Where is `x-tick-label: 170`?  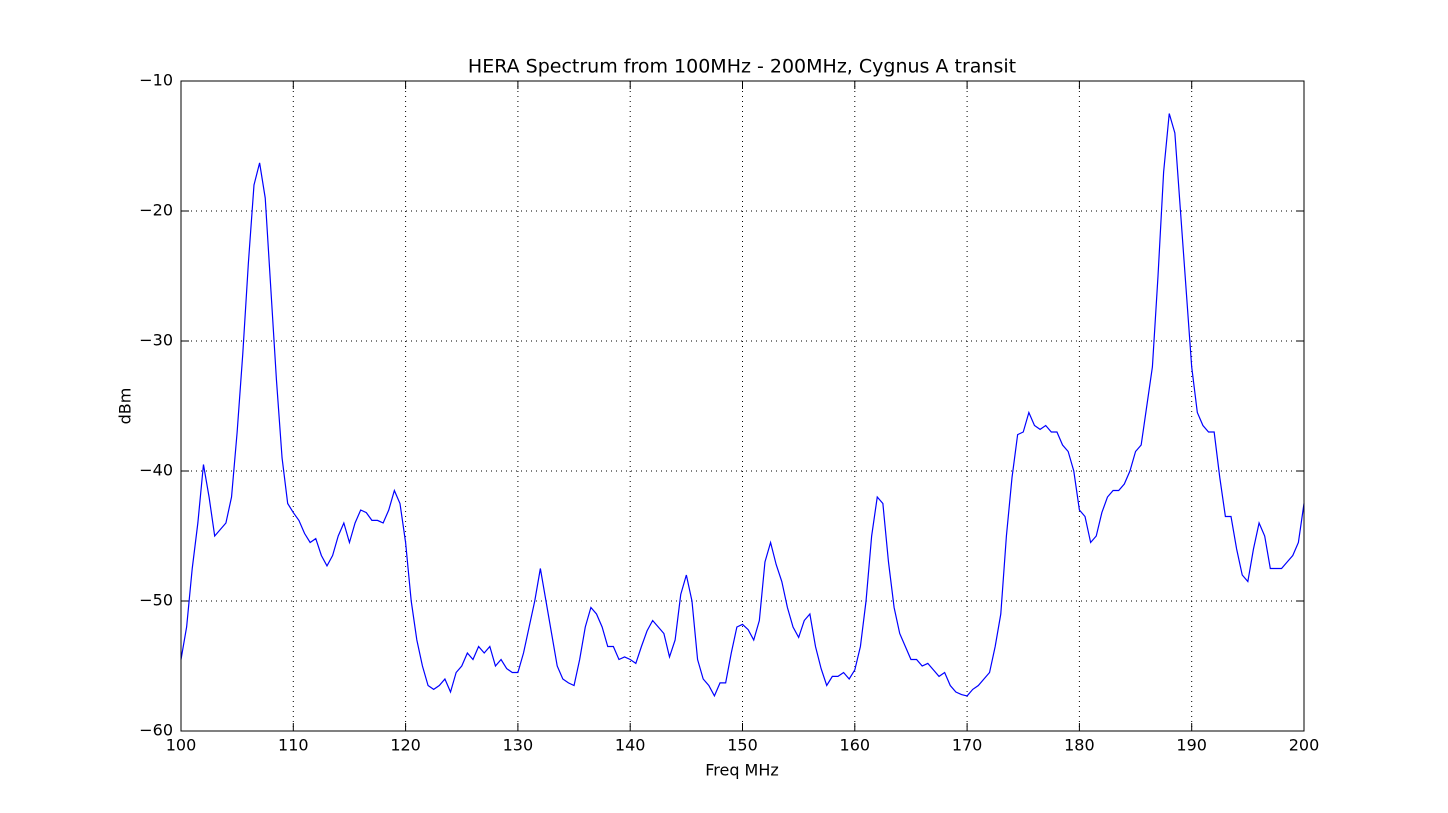 x-tick-label: 170 is located at coordinates (967, 745).